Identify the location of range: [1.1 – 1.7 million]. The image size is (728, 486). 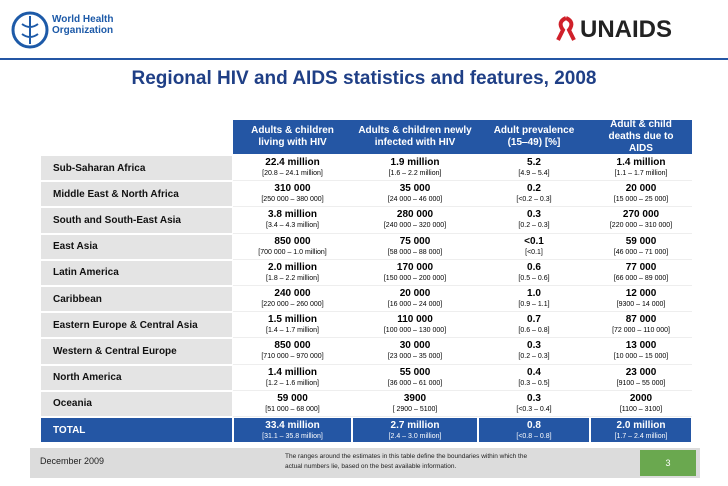
(641, 173).